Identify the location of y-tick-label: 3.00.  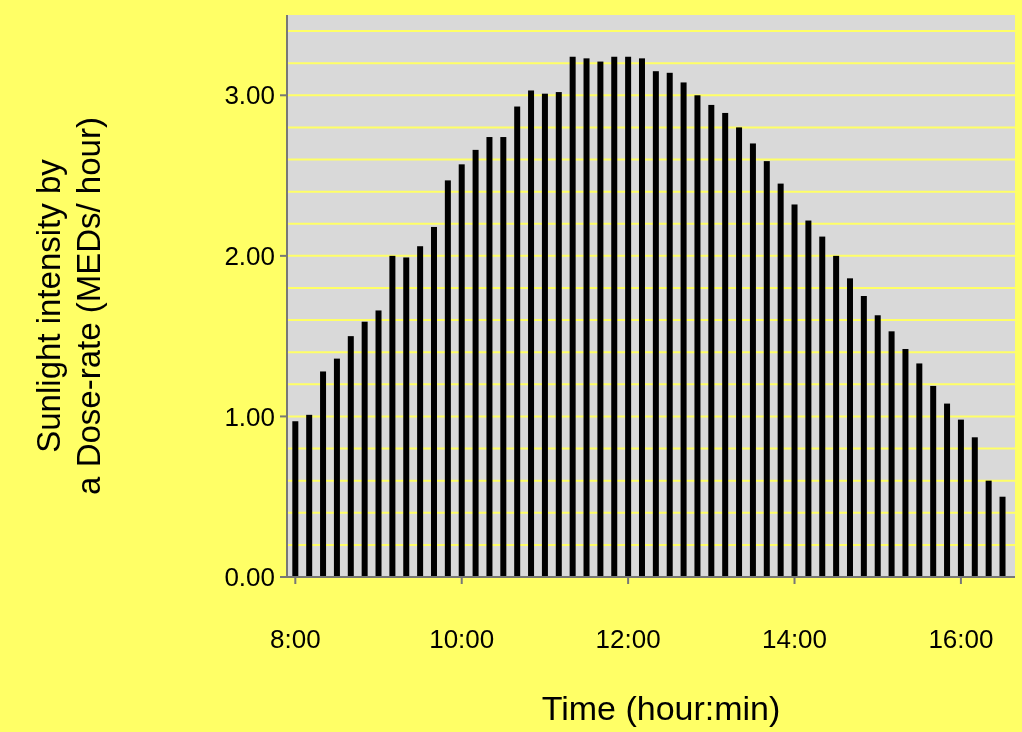
(249, 95).